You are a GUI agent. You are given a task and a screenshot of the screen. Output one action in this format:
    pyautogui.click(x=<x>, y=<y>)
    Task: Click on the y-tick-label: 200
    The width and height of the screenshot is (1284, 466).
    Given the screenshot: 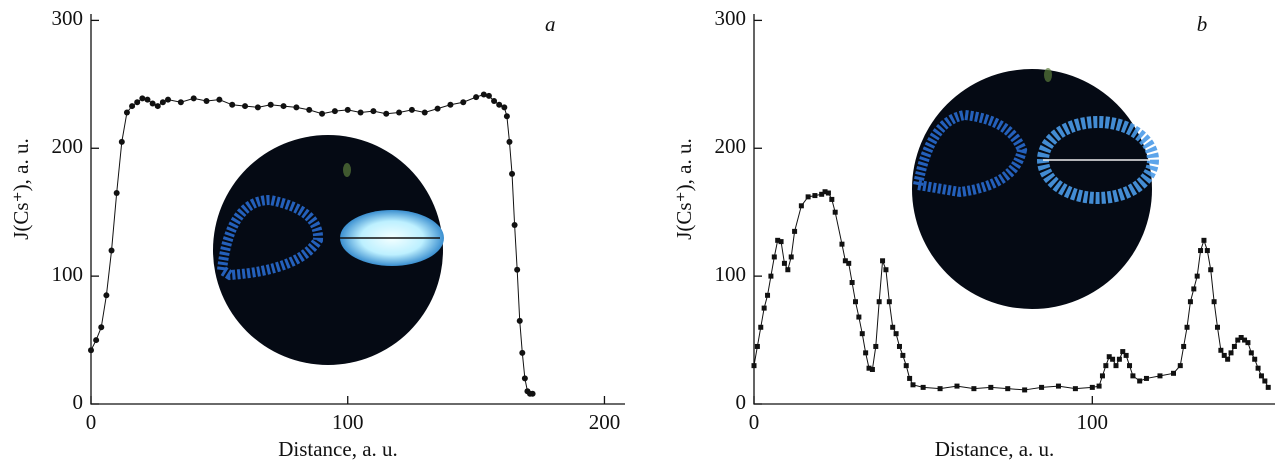 What is the action you would take?
    pyautogui.click(x=731, y=146)
    